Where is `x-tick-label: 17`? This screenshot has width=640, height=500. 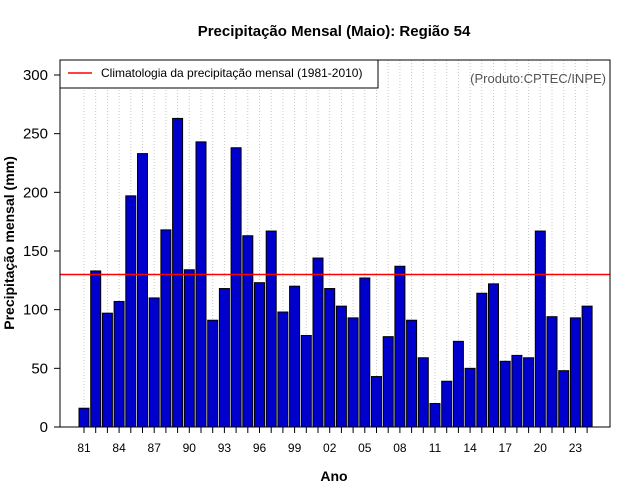 x-tick-label: 17 is located at coordinates (506, 448).